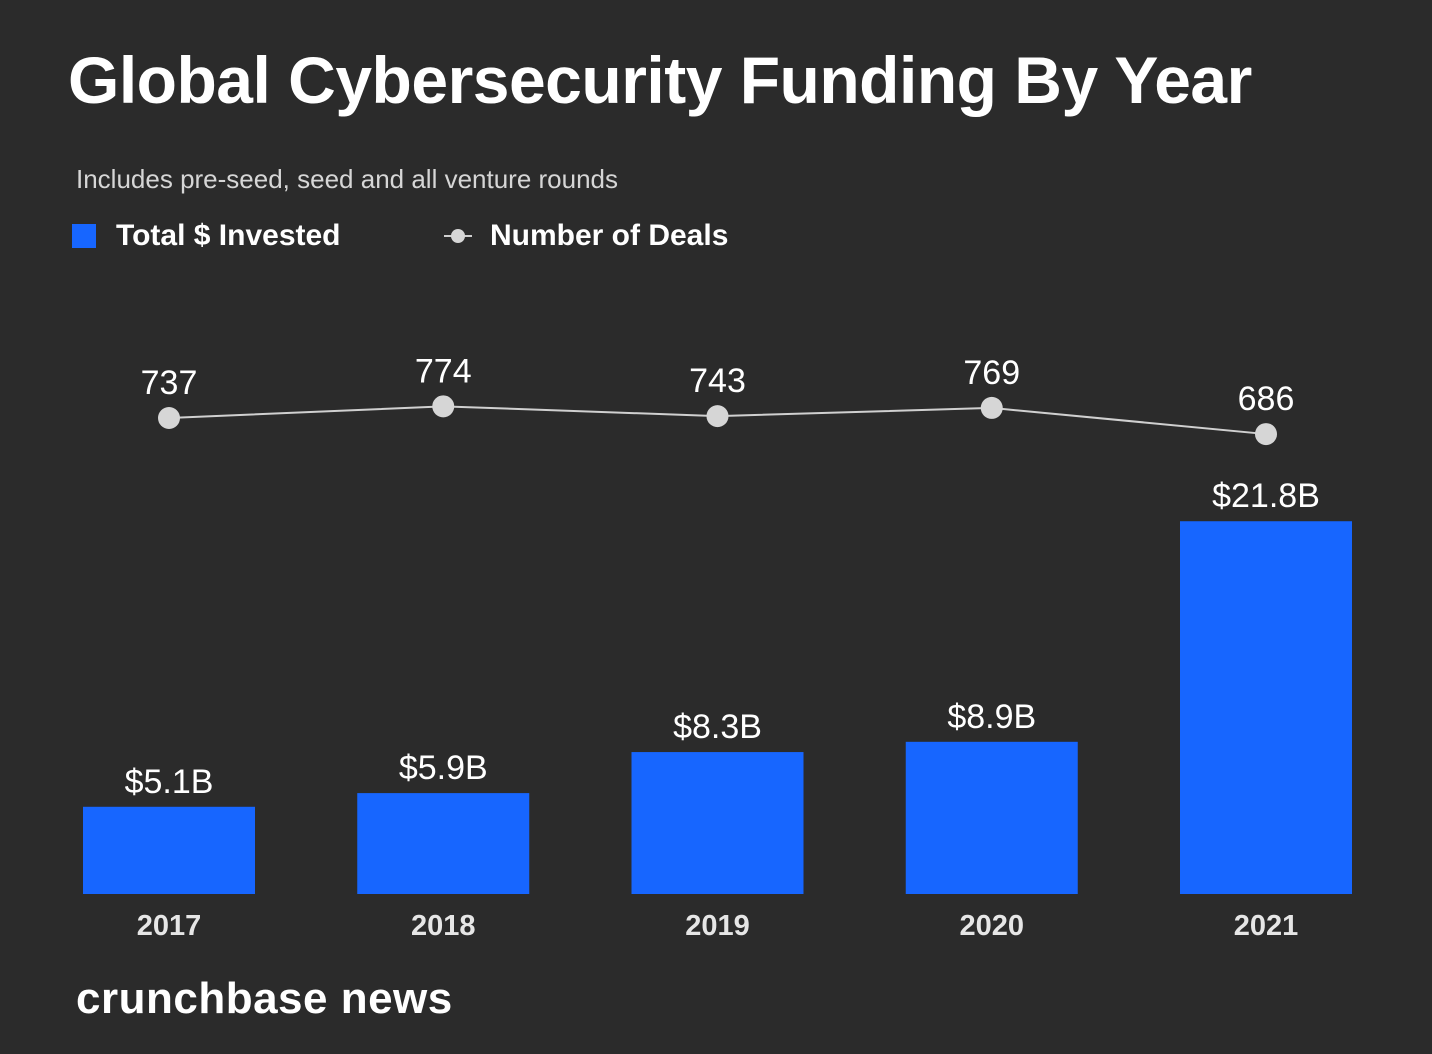 The width and height of the screenshot is (1432, 1054). I want to click on bar-value-label-2021: $21.8B, so click(1266, 496).